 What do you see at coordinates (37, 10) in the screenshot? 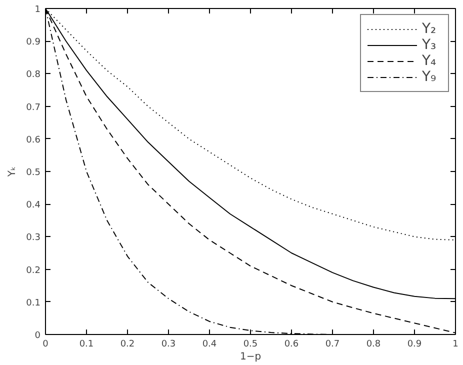
I see `y-tick-label: 1` at bounding box center [37, 10].